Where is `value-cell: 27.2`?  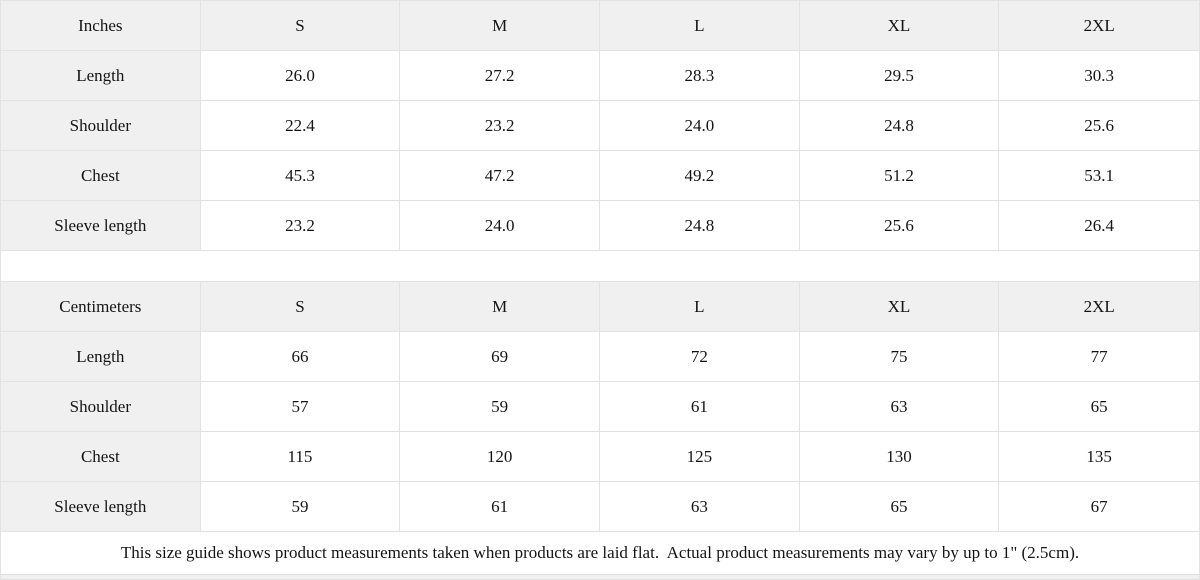 value-cell: 27.2 is located at coordinates (500, 76).